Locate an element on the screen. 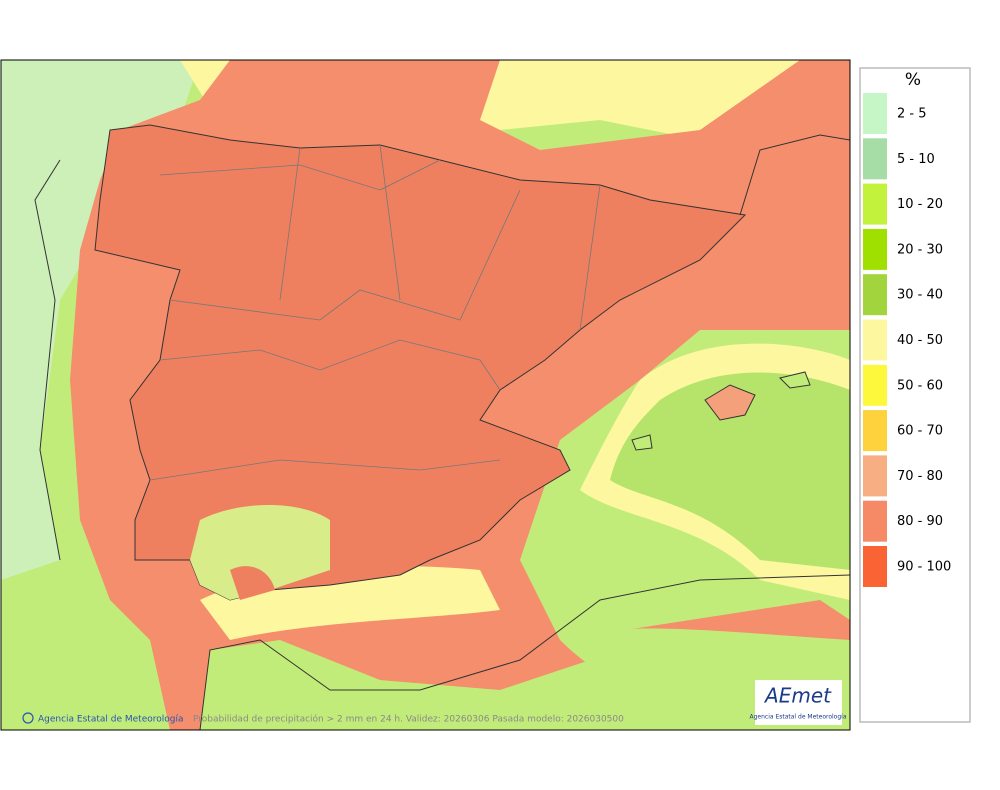  legend-label: 60 - 70 is located at coordinates (920, 431).